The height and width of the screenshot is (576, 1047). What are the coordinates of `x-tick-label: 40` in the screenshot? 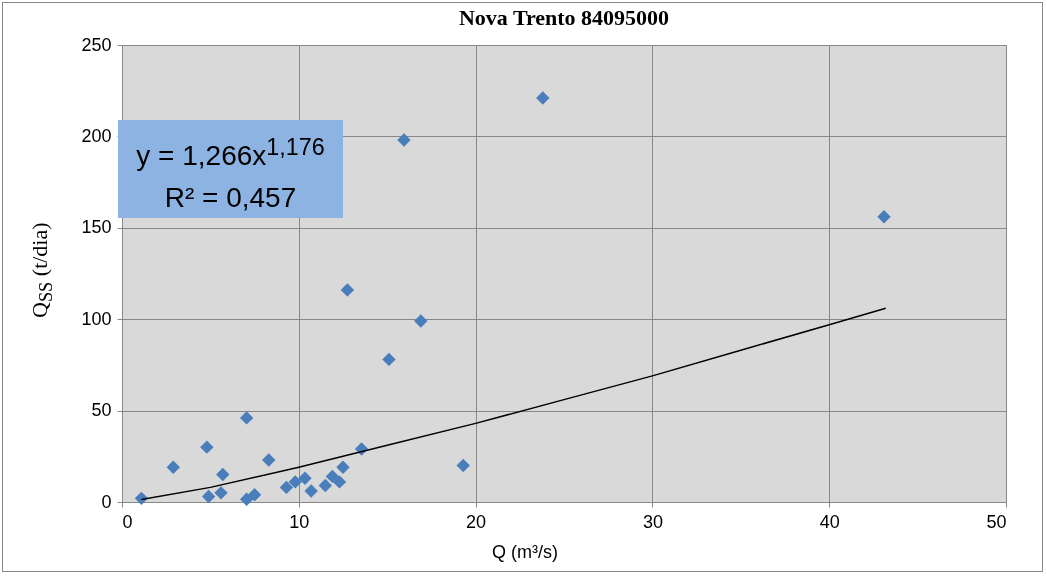 It's located at (829, 521).